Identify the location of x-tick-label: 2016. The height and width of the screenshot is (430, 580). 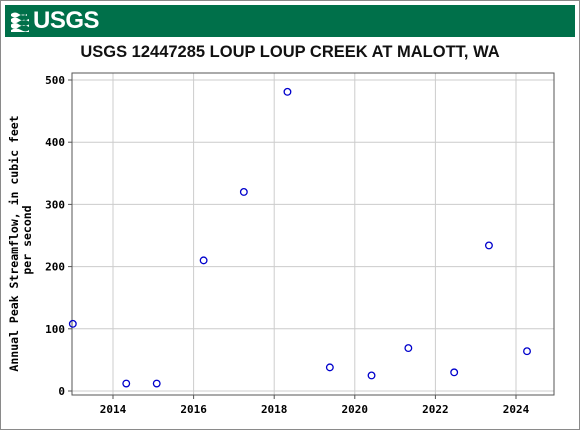
(193, 409).